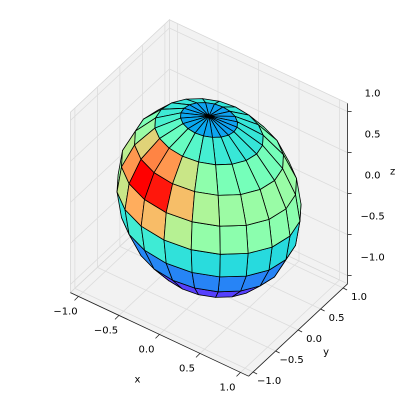 The image size is (404, 404). I want to click on z-tick-label: 0.5, so click(373, 135).